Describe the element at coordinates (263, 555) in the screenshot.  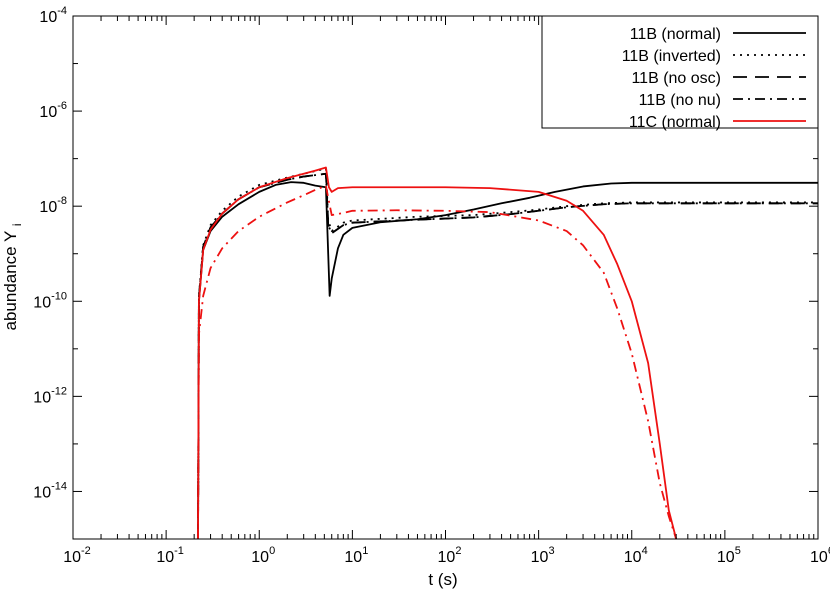
I see `x-tick-label: 10⁰` at that location.